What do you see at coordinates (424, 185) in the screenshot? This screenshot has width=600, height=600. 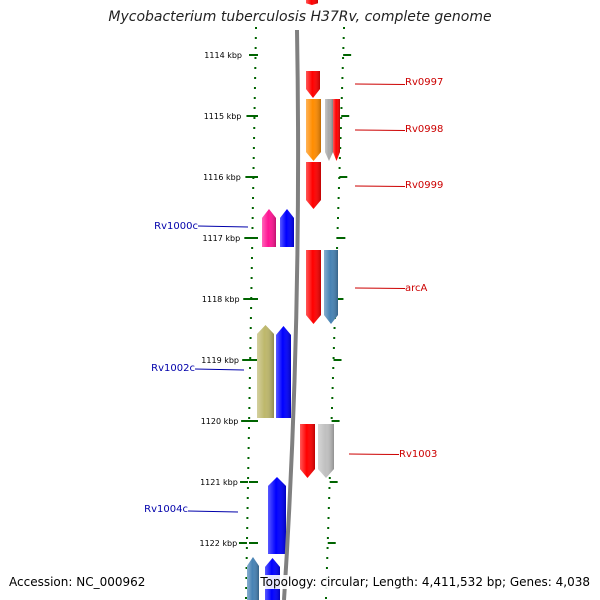 I see `gene-label: Rv0999` at bounding box center [424, 185].